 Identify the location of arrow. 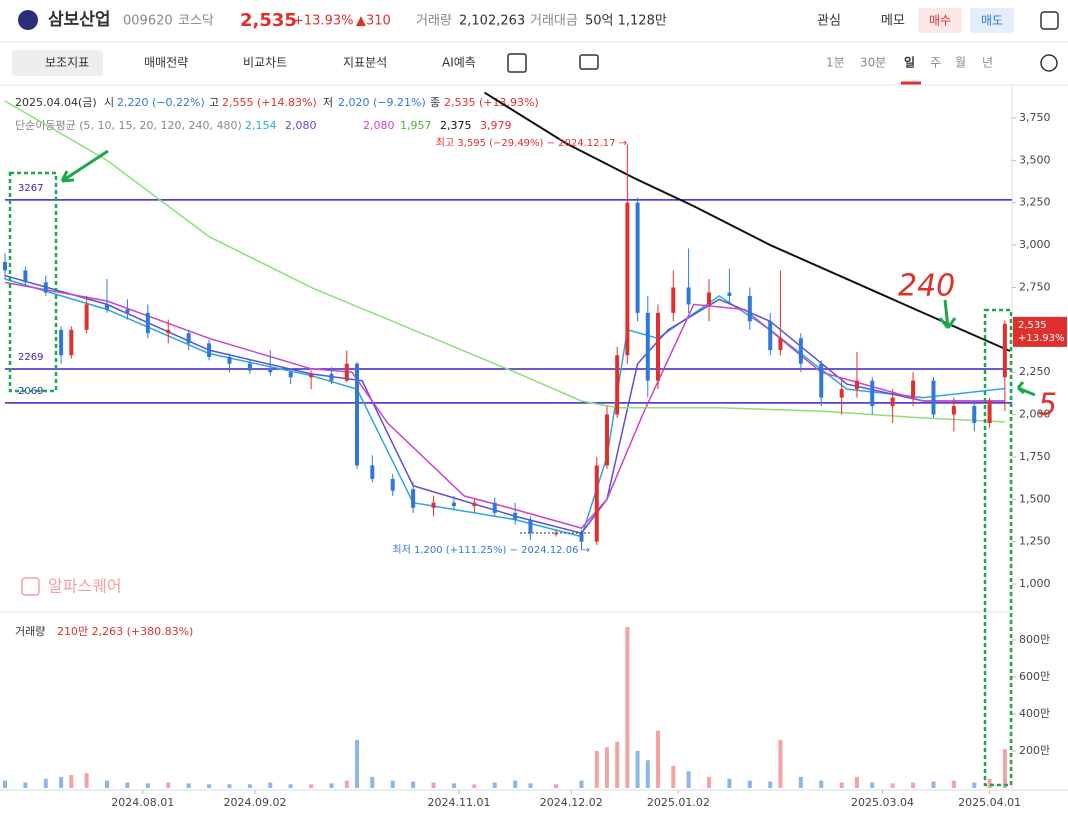
(1026, 389).